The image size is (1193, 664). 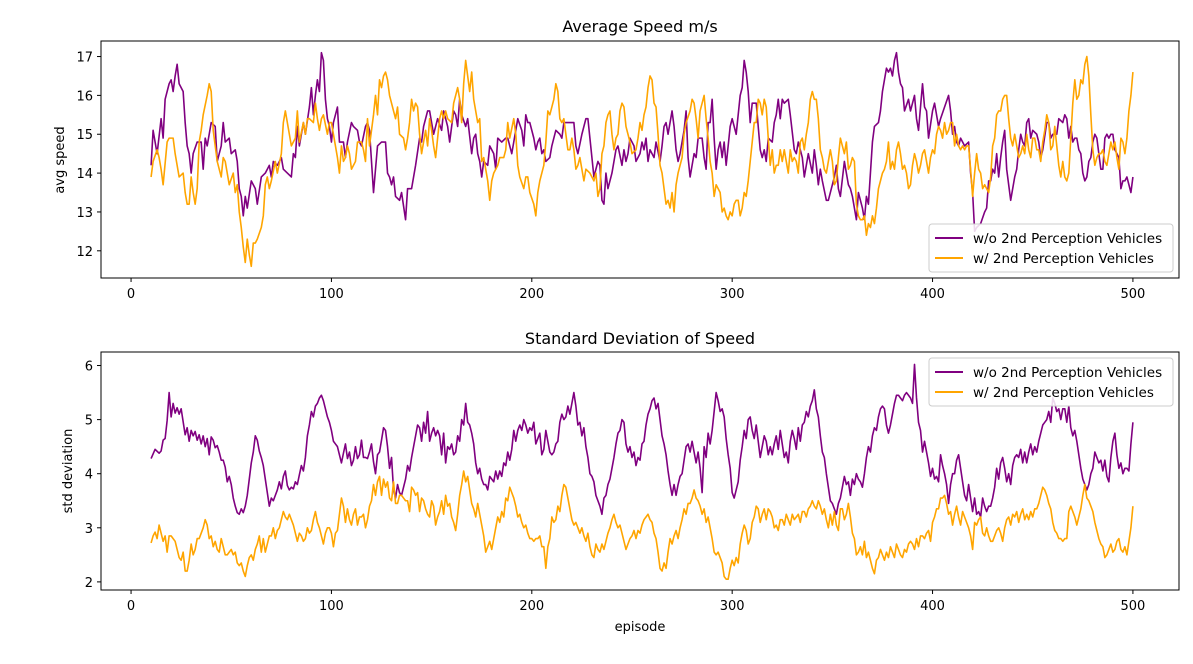 I want to click on avg-speed-ytick-label: 12, so click(x=84, y=252).